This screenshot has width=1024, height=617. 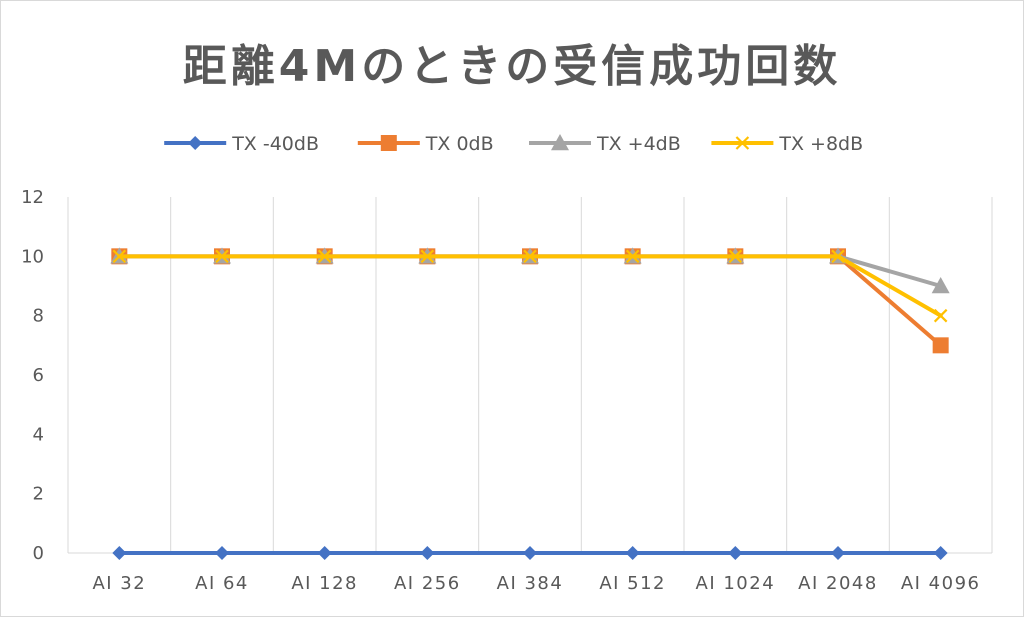 I want to click on y-tick-label: 4, so click(x=38, y=434).